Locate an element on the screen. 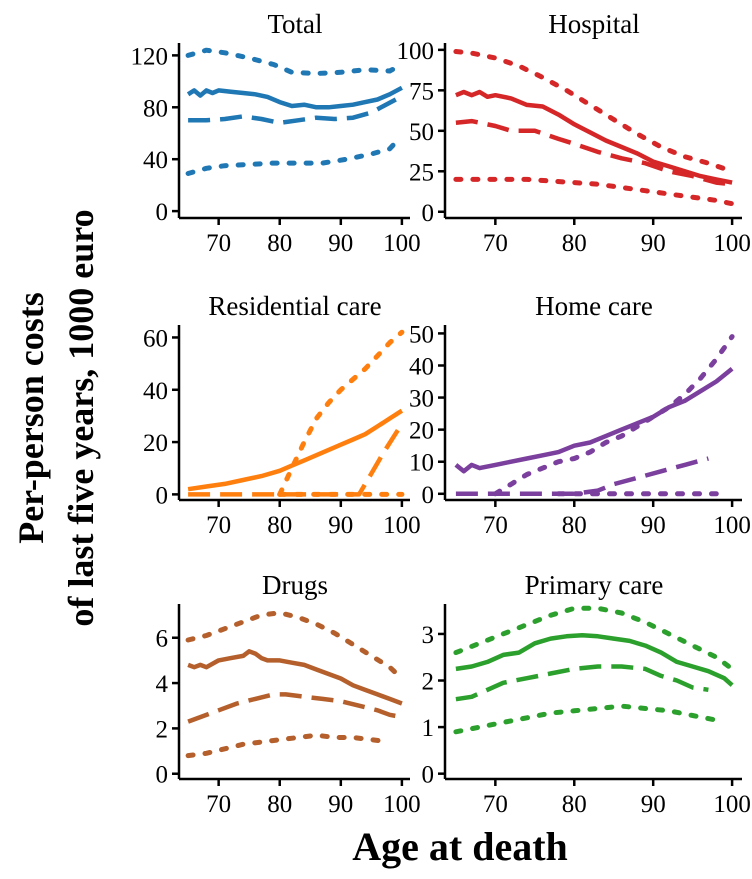 Image resolution: width=752 pixels, height=879 pixels. panel-title: Hospital is located at coordinates (594, 24).